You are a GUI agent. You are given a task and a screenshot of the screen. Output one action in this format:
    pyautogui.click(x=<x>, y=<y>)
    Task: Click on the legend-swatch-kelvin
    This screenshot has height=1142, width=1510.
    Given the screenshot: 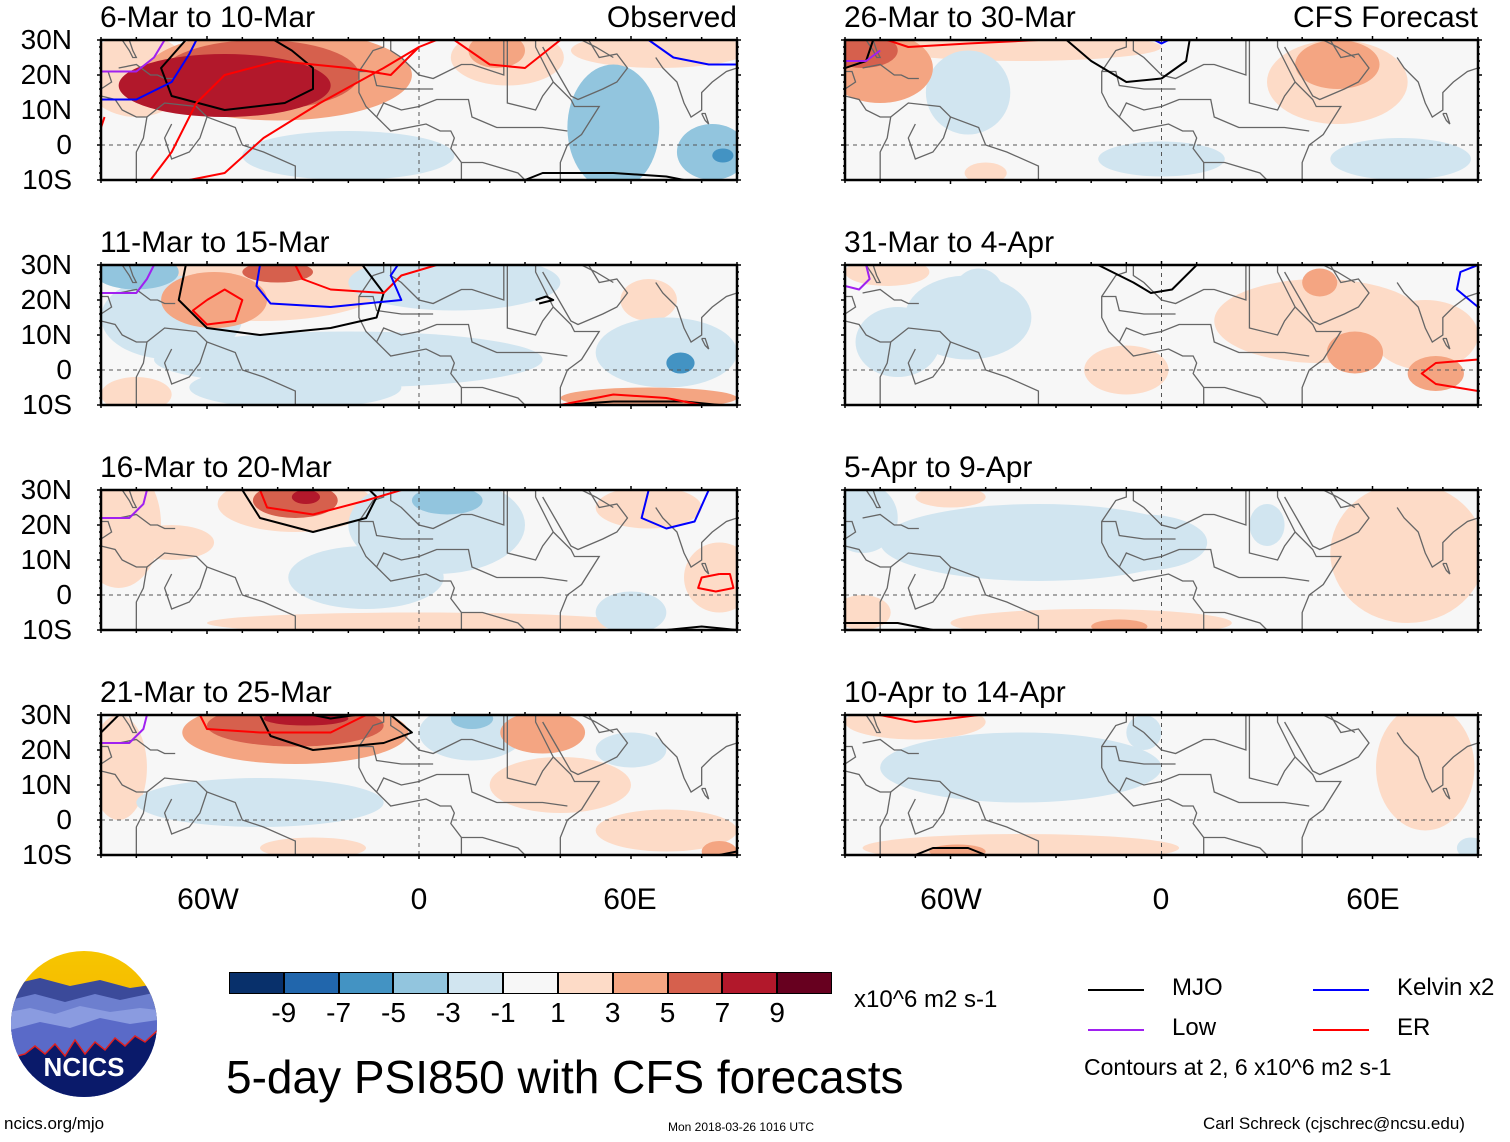 What is the action you would take?
    pyautogui.click(x=1341, y=990)
    